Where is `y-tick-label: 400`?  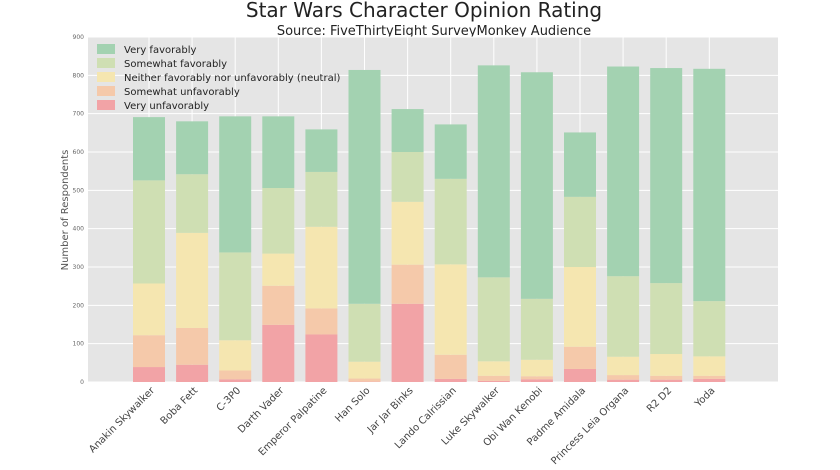
y-tick-label: 400 is located at coordinates (79, 229).